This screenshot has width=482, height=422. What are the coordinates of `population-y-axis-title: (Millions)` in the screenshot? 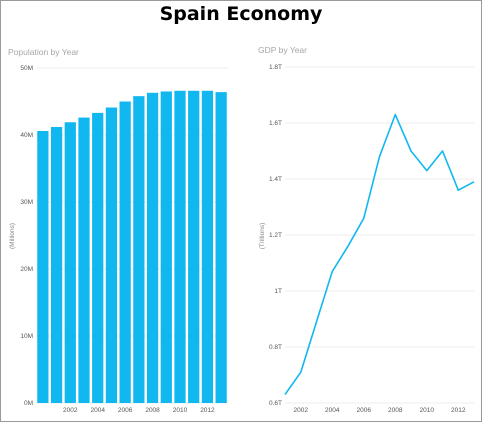 It's located at (12, 236).